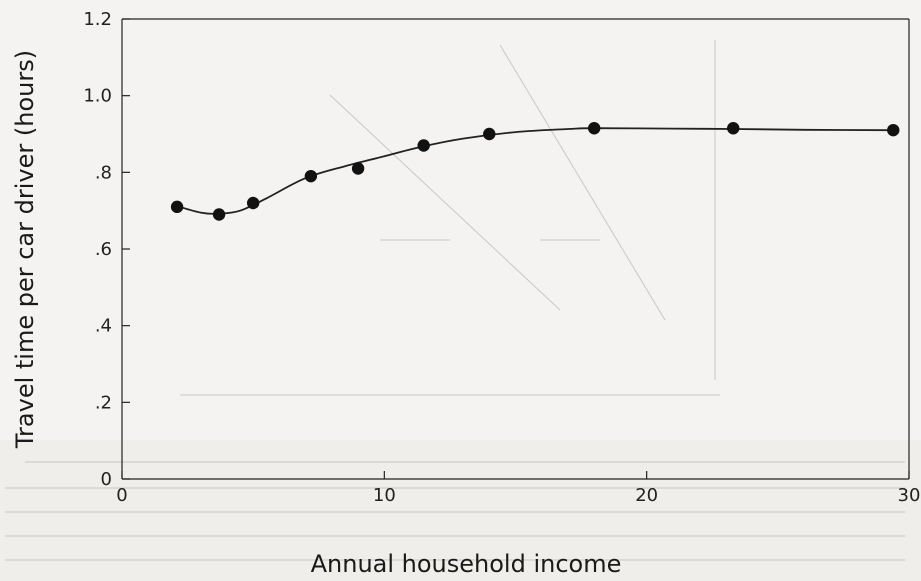 The width and height of the screenshot is (921, 581). I want to click on data-points-layer, so click(535, 171).